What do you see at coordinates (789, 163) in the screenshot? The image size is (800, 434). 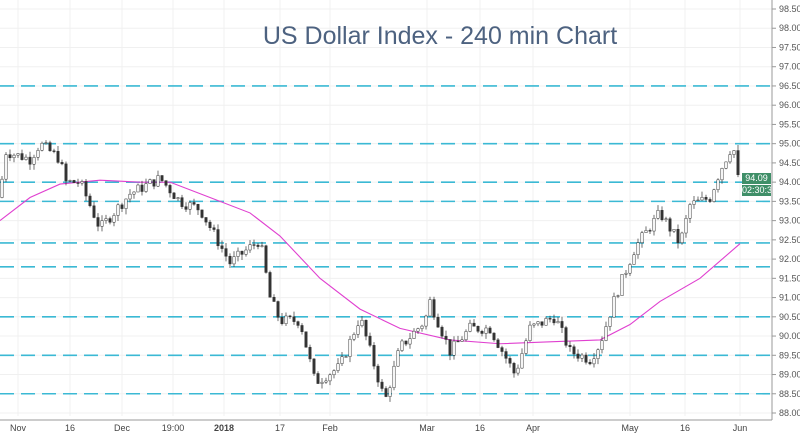 I see `y-tick-label: 94.50` at bounding box center [789, 163].